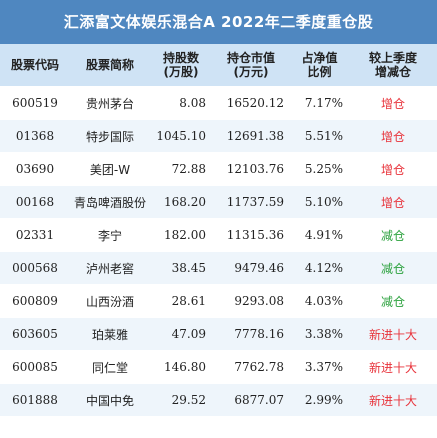  What do you see at coordinates (251, 301) in the screenshot?
I see `market-value-cell: 9293.08` at bounding box center [251, 301].